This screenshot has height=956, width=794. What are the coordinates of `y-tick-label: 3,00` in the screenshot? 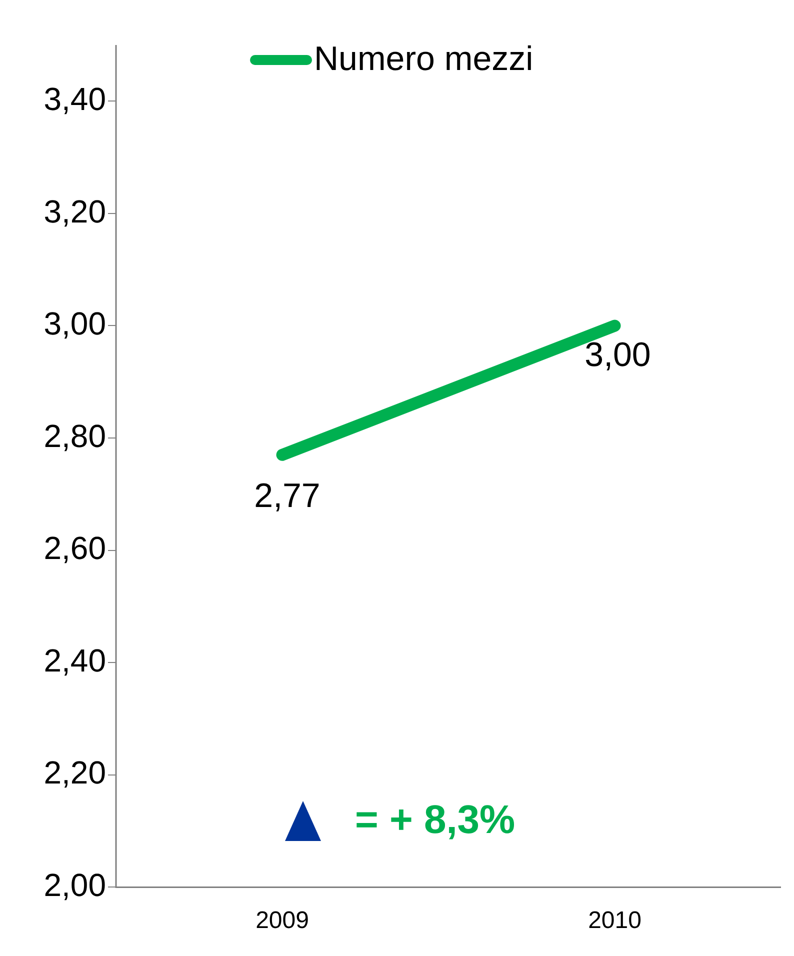 It's located at (75, 324).